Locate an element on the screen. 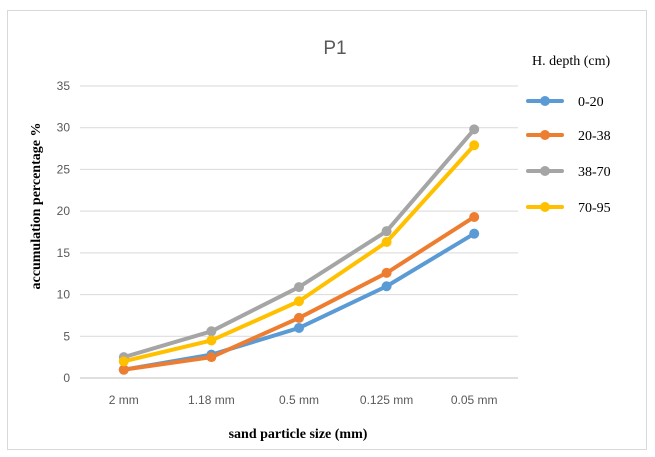  x-tick-labels: 2 mm 1.18 mm 0.5 mm 0.125 mm 0.05 mm is located at coordinates (303, 400).